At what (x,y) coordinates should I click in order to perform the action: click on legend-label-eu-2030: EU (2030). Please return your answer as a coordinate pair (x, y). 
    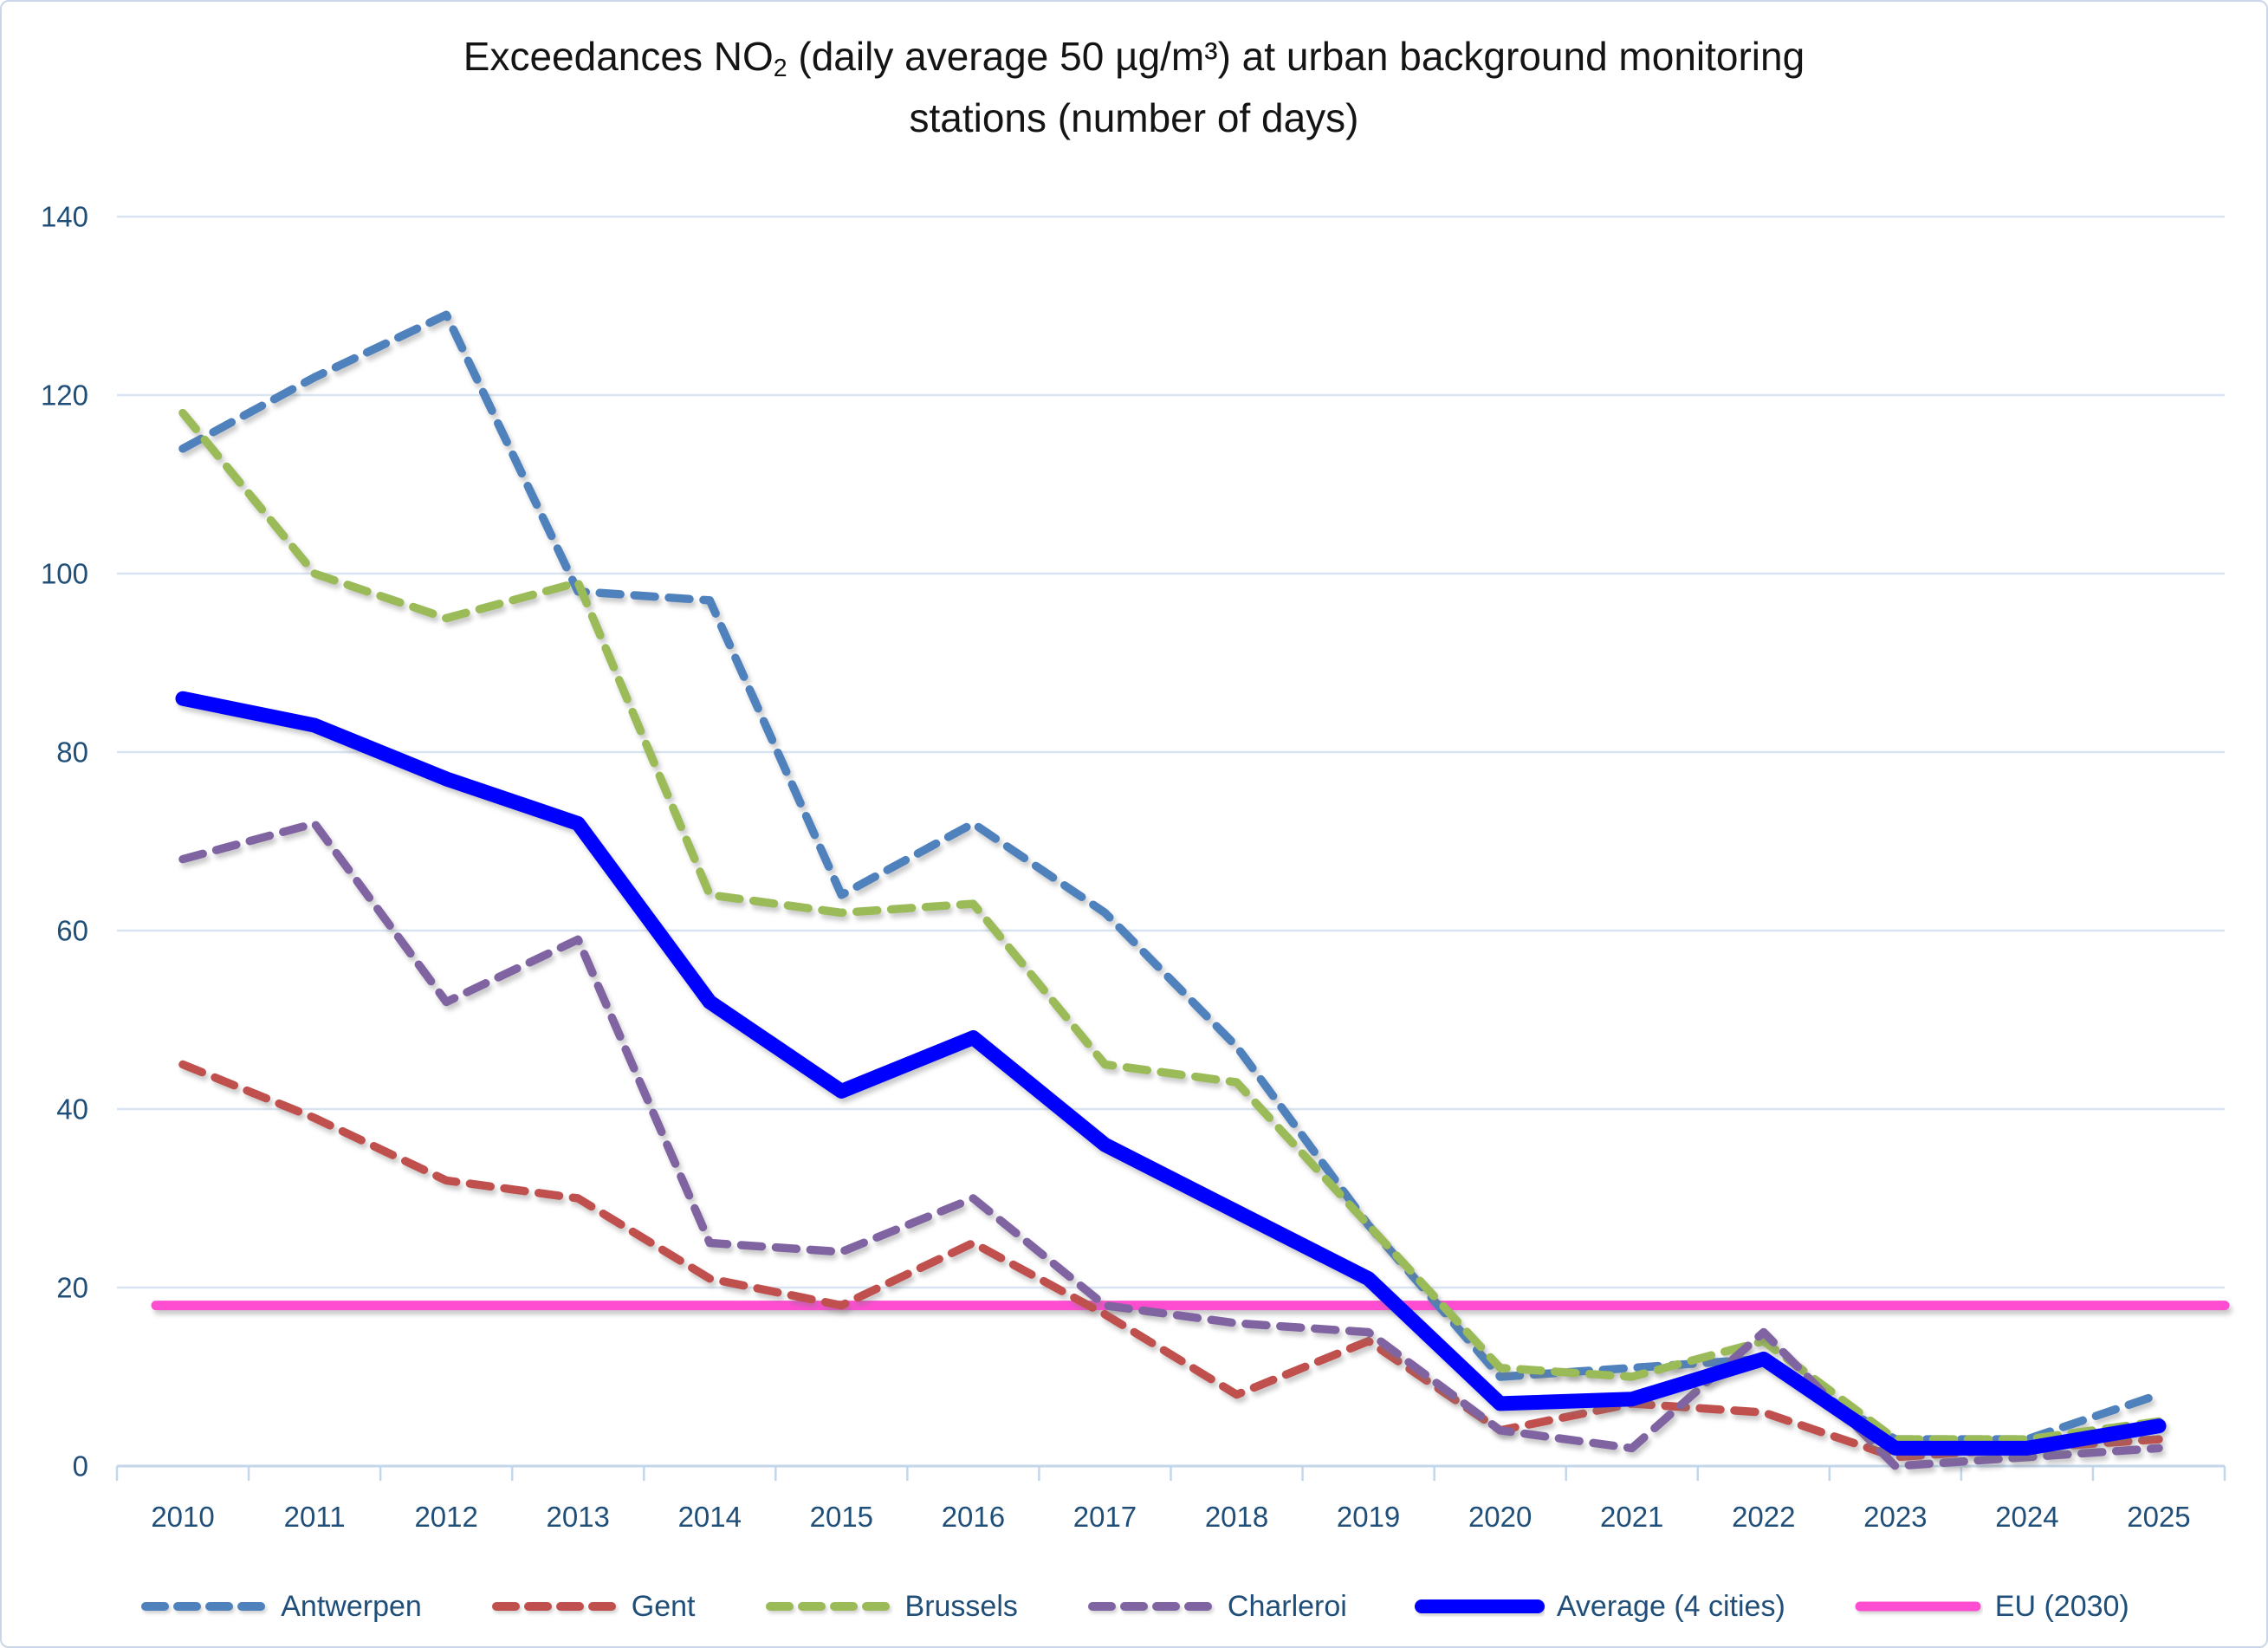
    Looking at the image, I should click on (2061, 1606).